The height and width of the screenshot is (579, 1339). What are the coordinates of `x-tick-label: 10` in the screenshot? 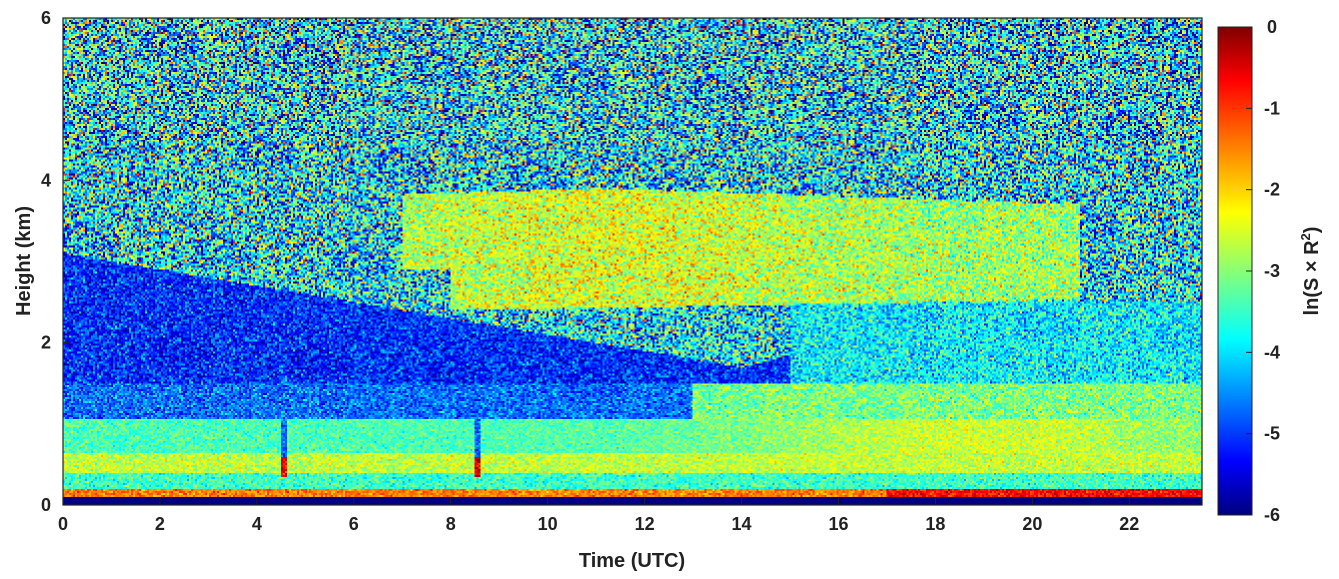 It's located at (548, 524).